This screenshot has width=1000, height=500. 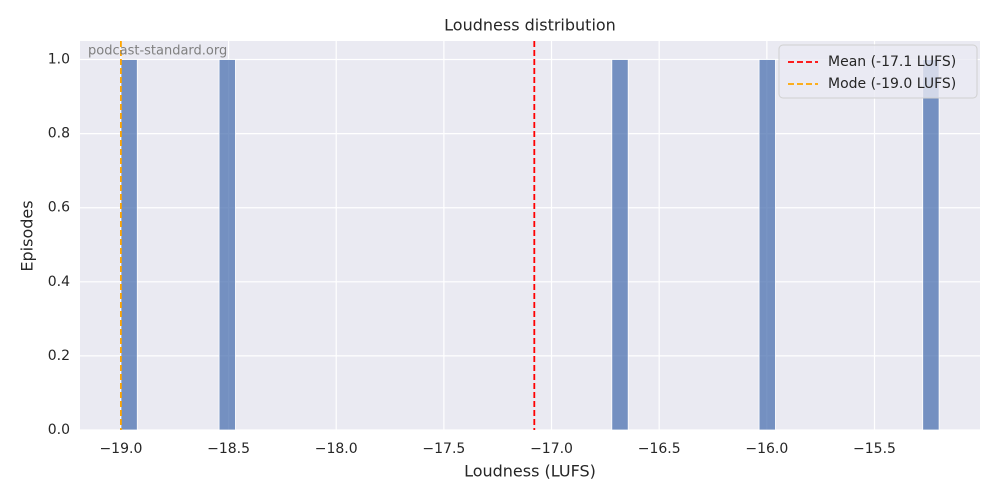 What do you see at coordinates (766, 449) in the screenshot?
I see `x-tick-label: −16.0` at bounding box center [766, 449].